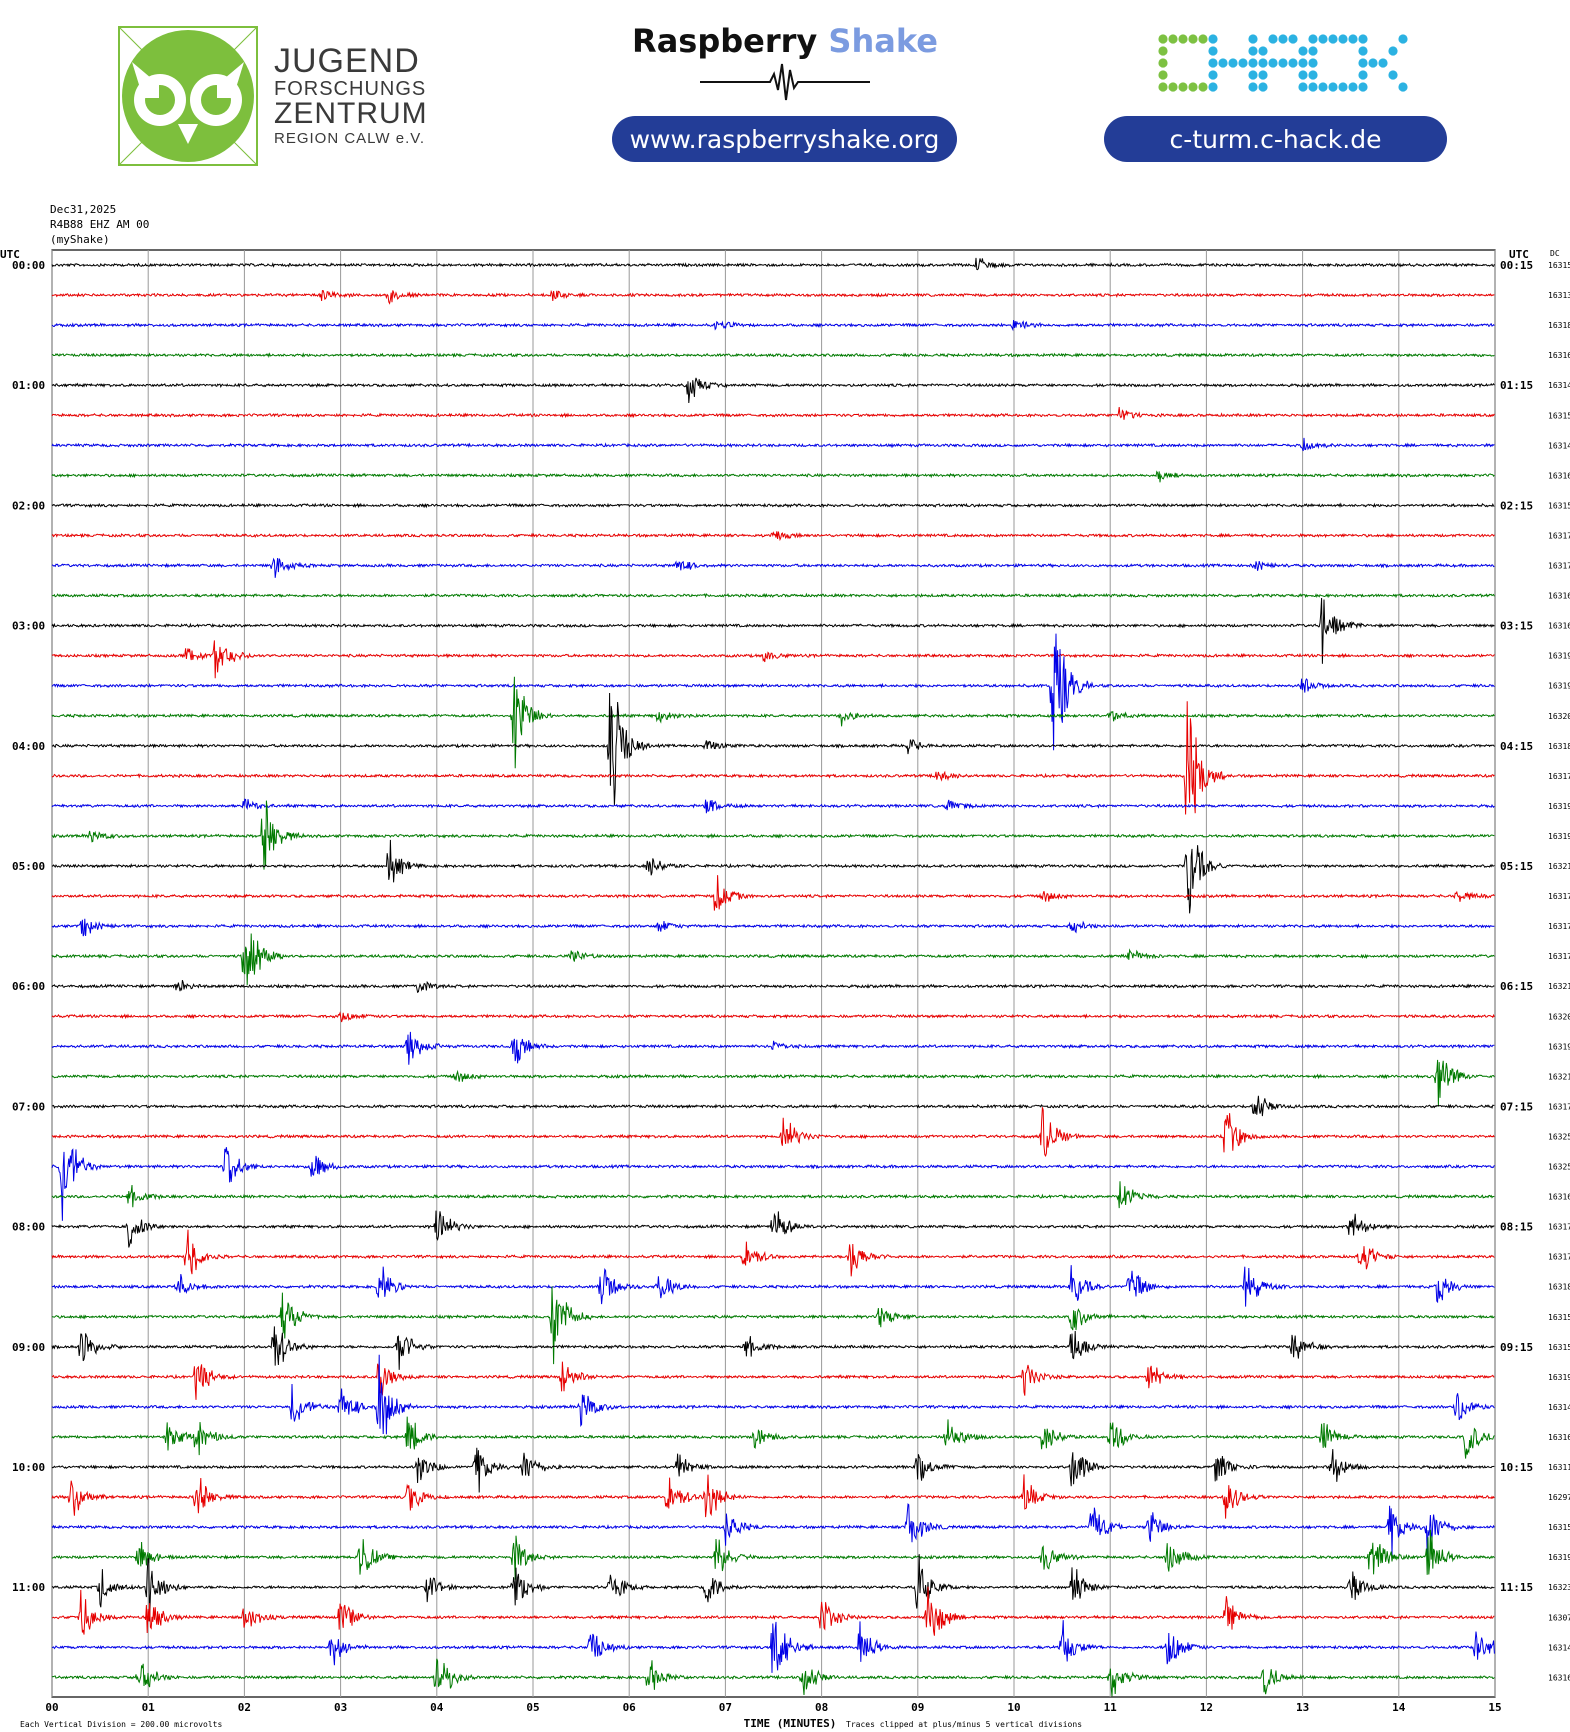  Describe the element at coordinates (28, 626) in the screenshot. I see `left-time-label: 03:00` at that location.